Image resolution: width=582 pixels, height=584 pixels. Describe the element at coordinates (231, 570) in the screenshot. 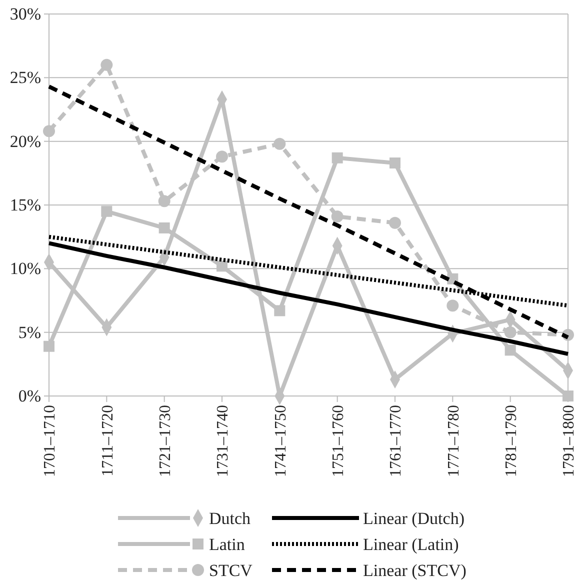

I see `legend-label: STCV` at that location.